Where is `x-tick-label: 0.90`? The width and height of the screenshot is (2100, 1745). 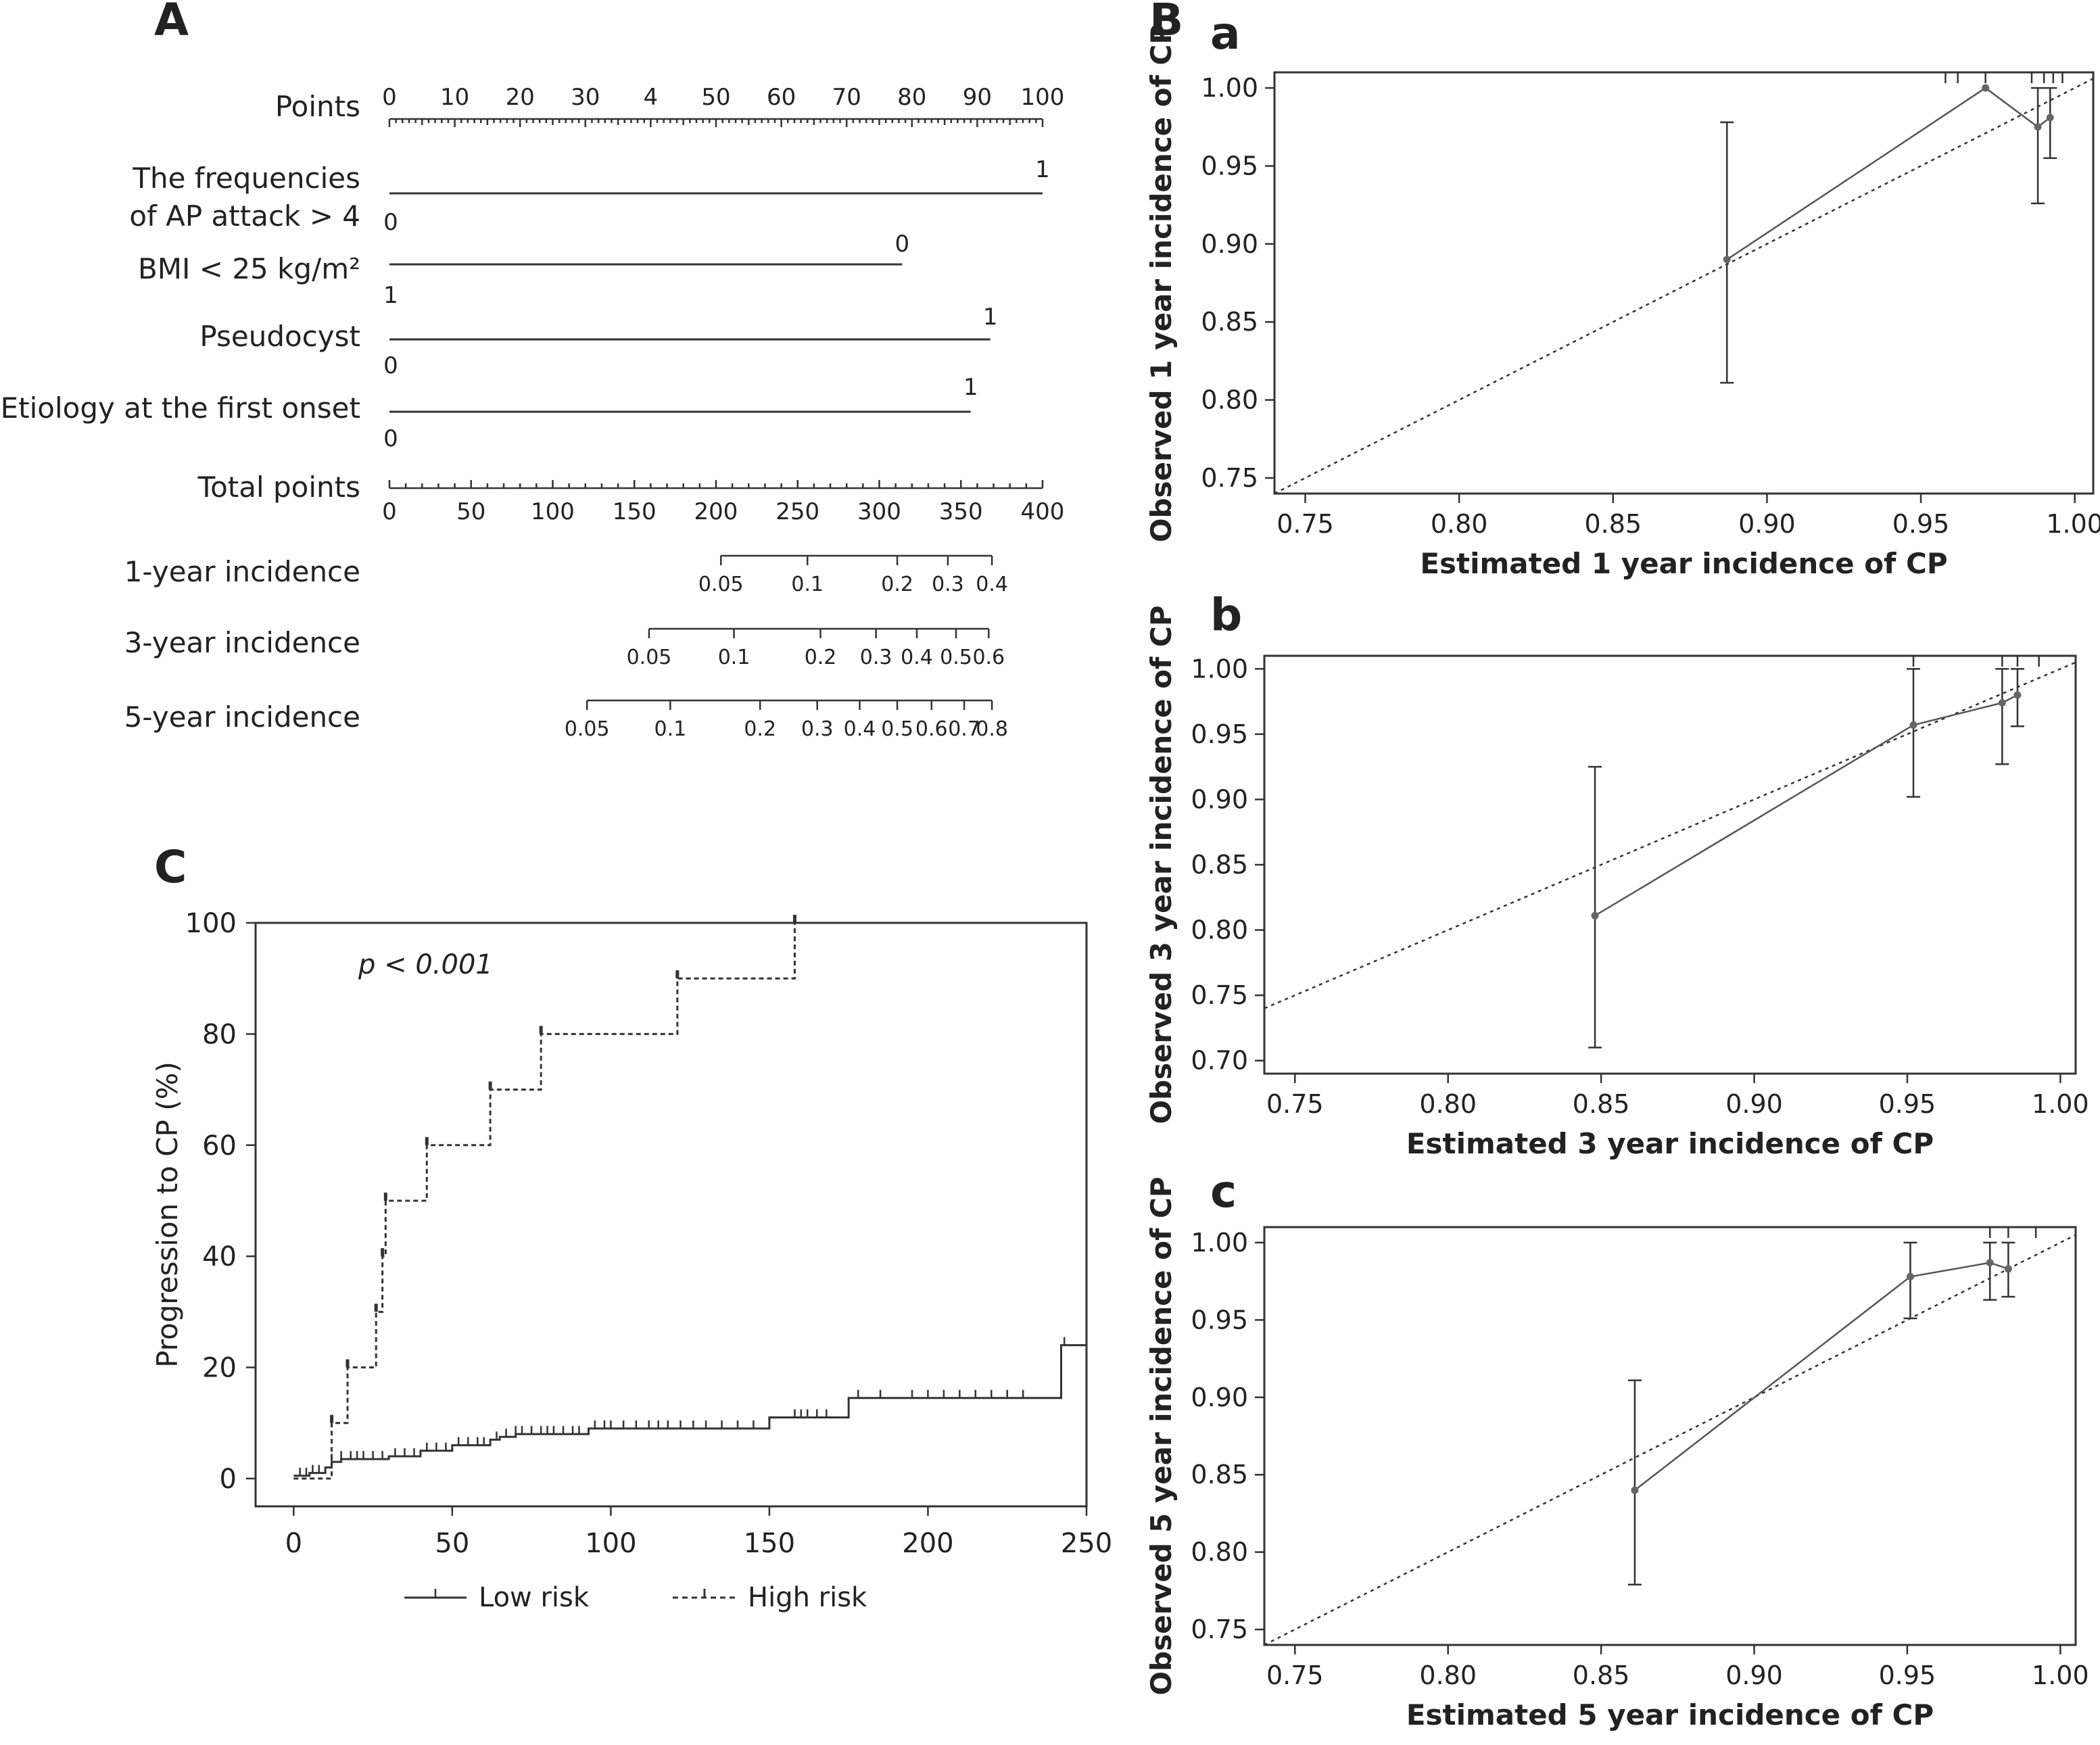 x-tick-label: 0.90 is located at coordinates (1767, 524).